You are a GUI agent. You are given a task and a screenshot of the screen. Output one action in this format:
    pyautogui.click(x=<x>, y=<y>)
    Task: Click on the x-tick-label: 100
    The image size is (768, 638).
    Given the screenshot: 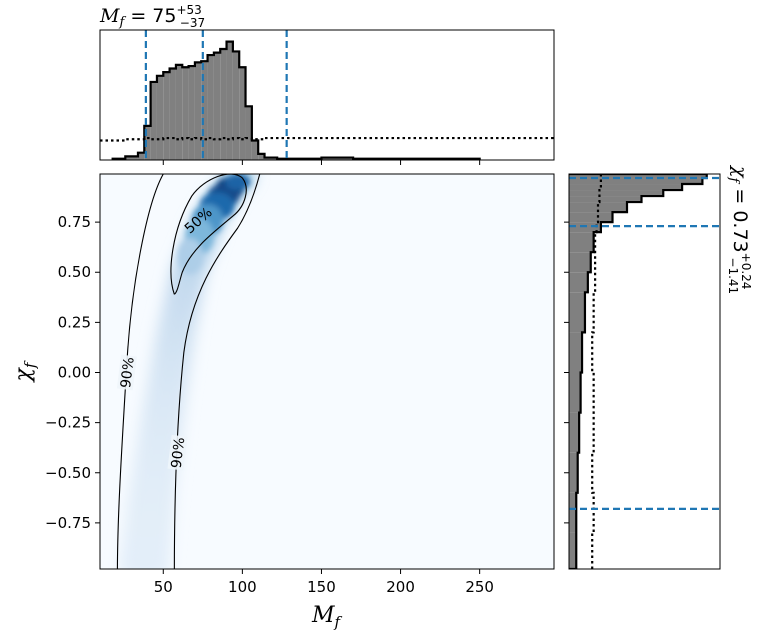 What is the action you would take?
    pyautogui.click(x=242, y=587)
    